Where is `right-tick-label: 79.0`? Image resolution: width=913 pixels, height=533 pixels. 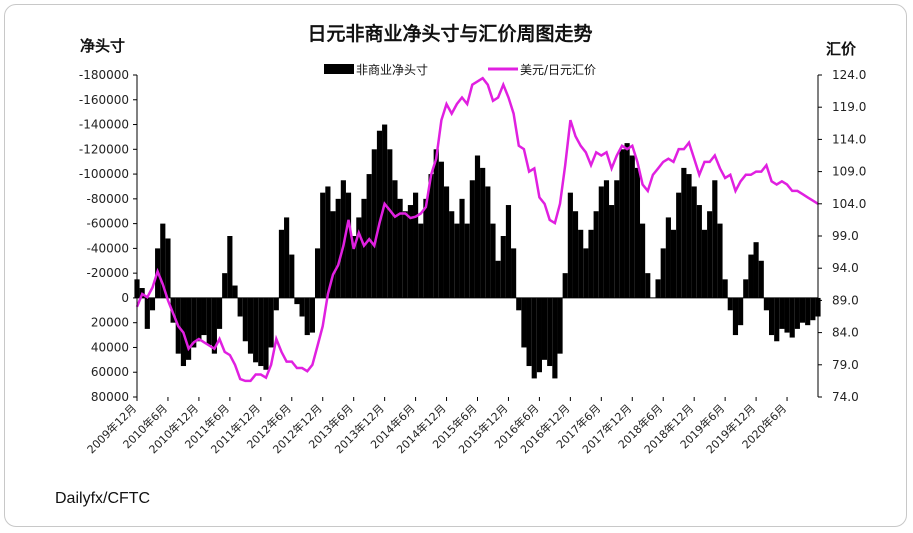
right-tick-label: 79.0 is located at coordinates (845, 365).